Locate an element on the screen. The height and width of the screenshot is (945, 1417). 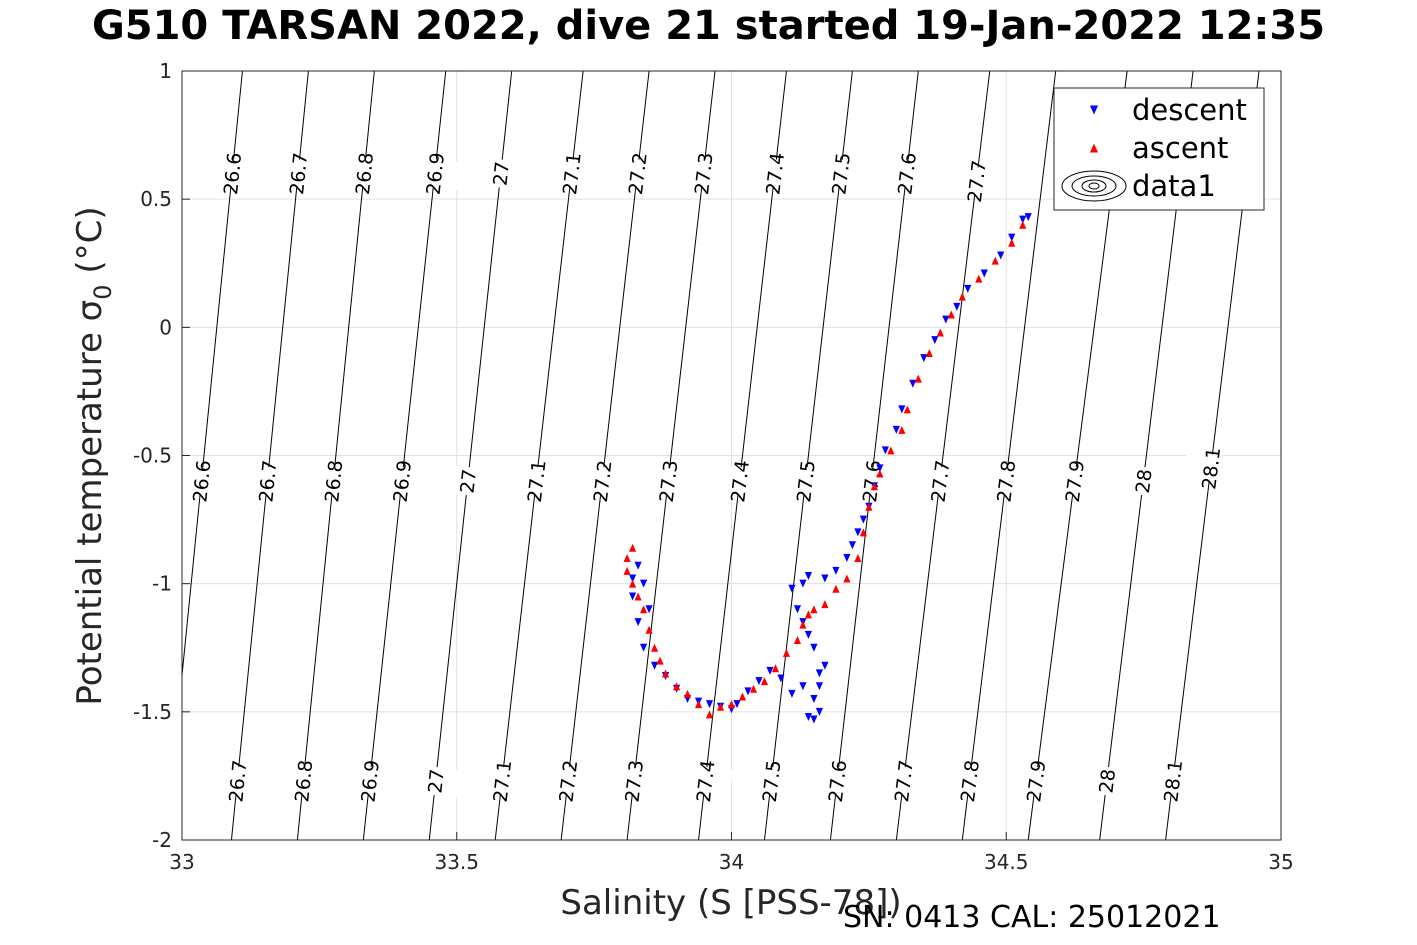
y-axis-label: Potential temperature σ0 (°C) is located at coordinates (93, 455).